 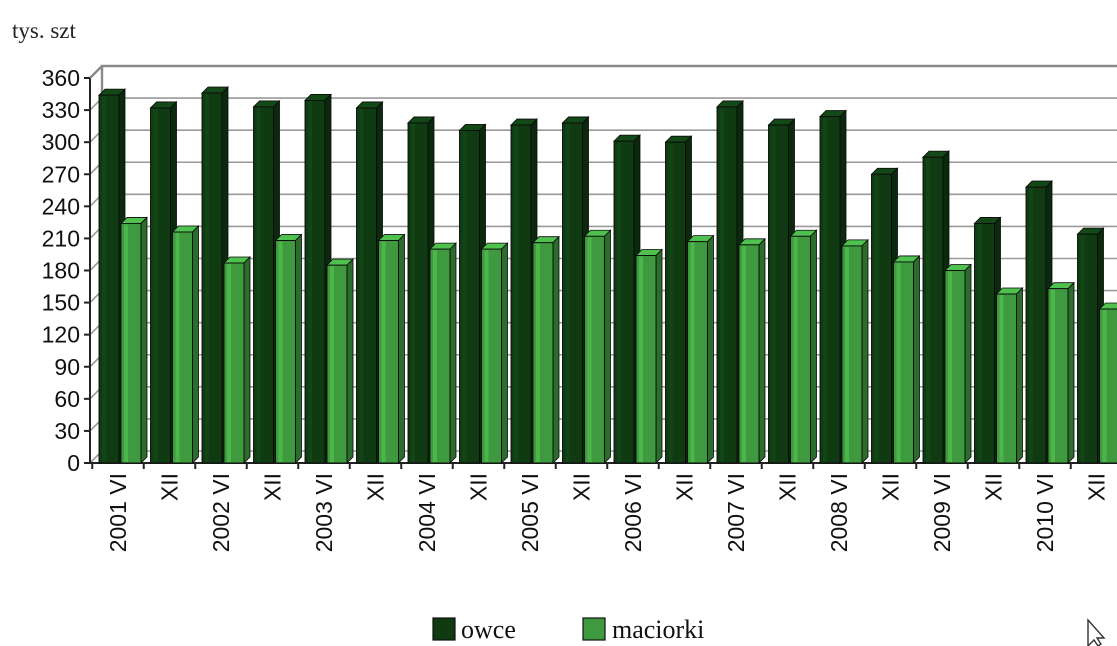 What do you see at coordinates (444, 629) in the screenshot?
I see `legend-swatch-owce` at bounding box center [444, 629].